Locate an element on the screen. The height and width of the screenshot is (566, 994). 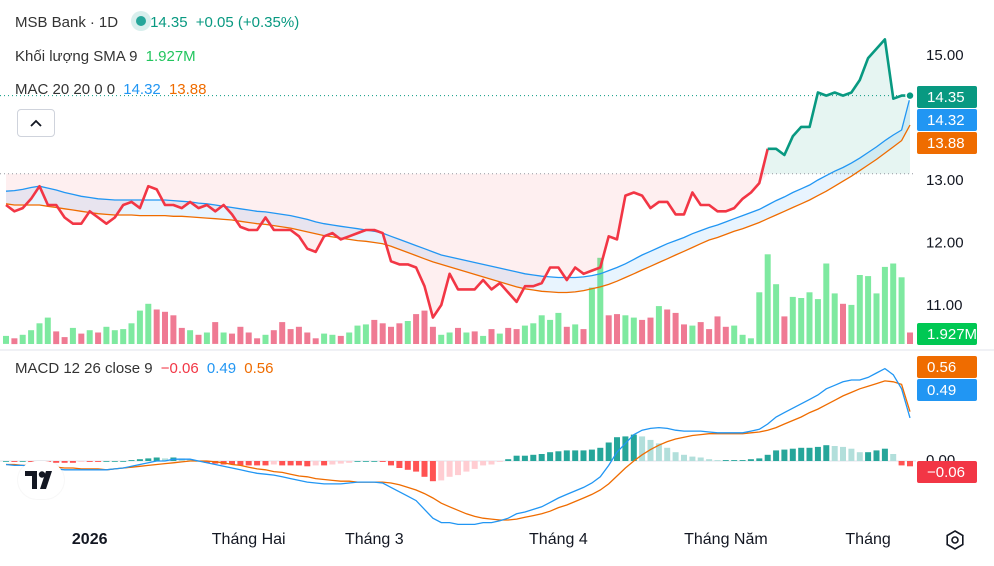
mac-upper-value: 14.32 is located at coordinates (142, 89).